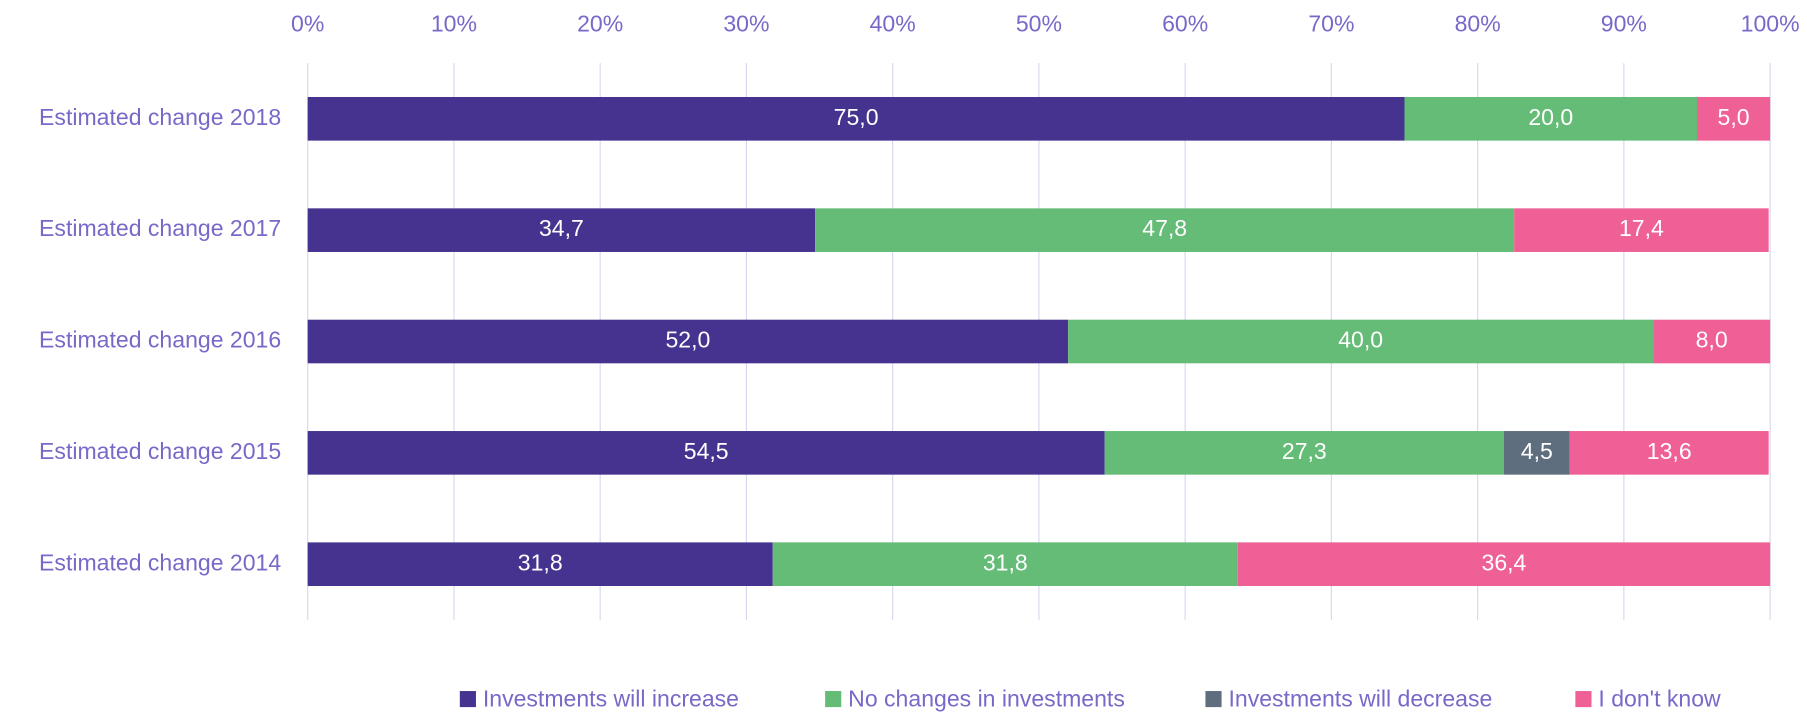 The height and width of the screenshot is (714, 1807). What do you see at coordinates (1770, 23) in the screenshot?
I see `x-tick-label: 100%` at bounding box center [1770, 23].